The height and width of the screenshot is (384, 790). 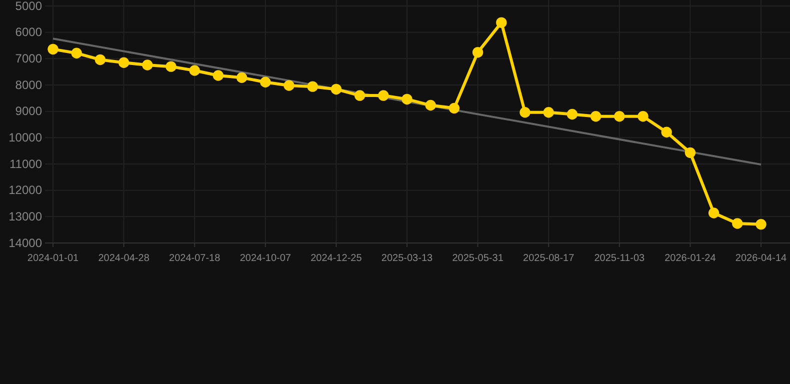 What do you see at coordinates (28, 6) in the screenshot?
I see `y-tick-label: 5000` at bounding box center [28, 6].